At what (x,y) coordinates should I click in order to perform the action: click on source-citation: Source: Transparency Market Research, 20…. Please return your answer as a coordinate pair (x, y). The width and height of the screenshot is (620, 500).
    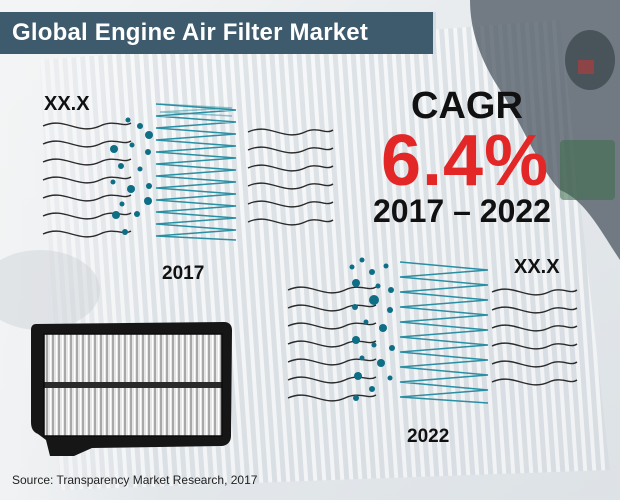
    Looking at the image, I should click on (135, 480).